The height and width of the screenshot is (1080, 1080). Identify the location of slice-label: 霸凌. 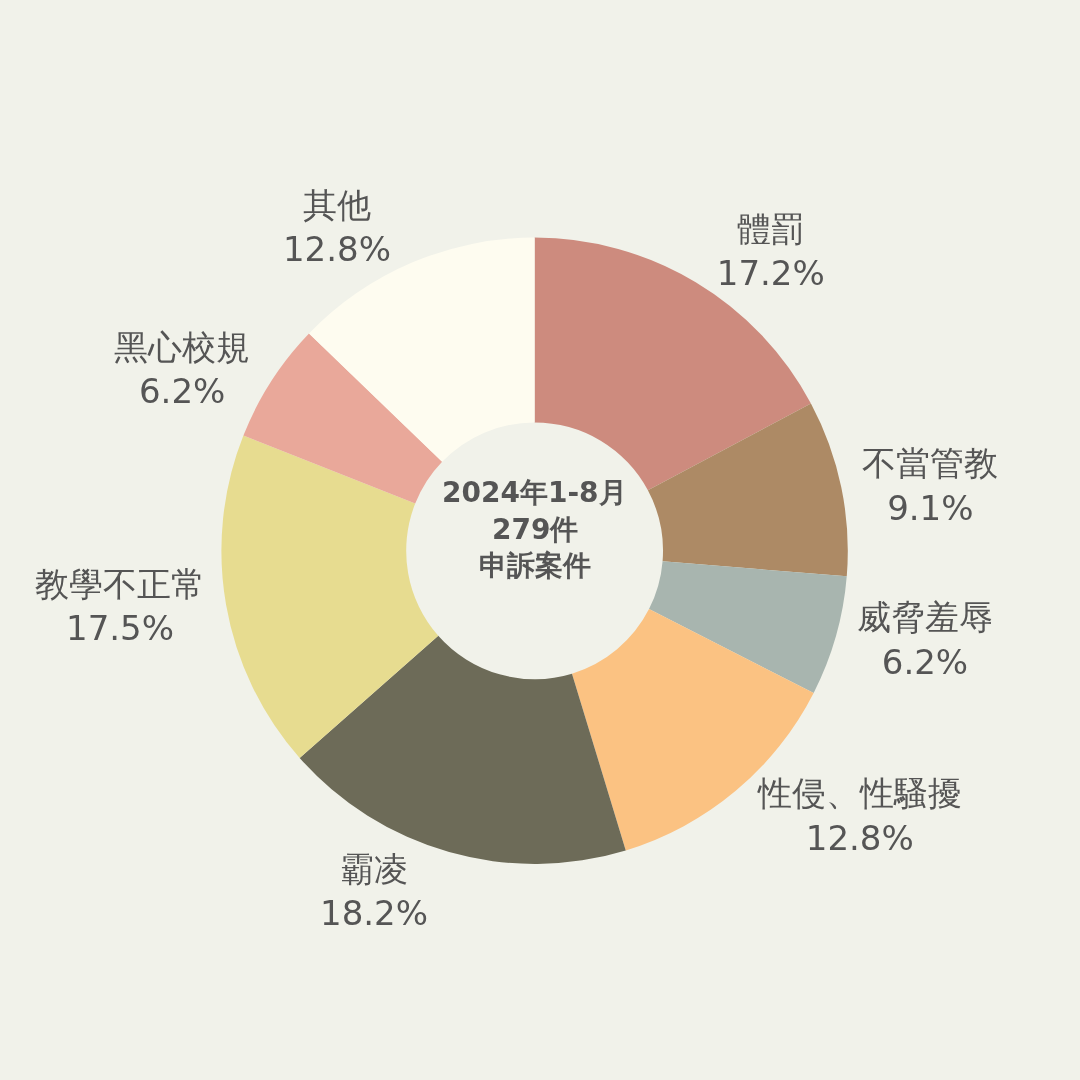
(374, 868).